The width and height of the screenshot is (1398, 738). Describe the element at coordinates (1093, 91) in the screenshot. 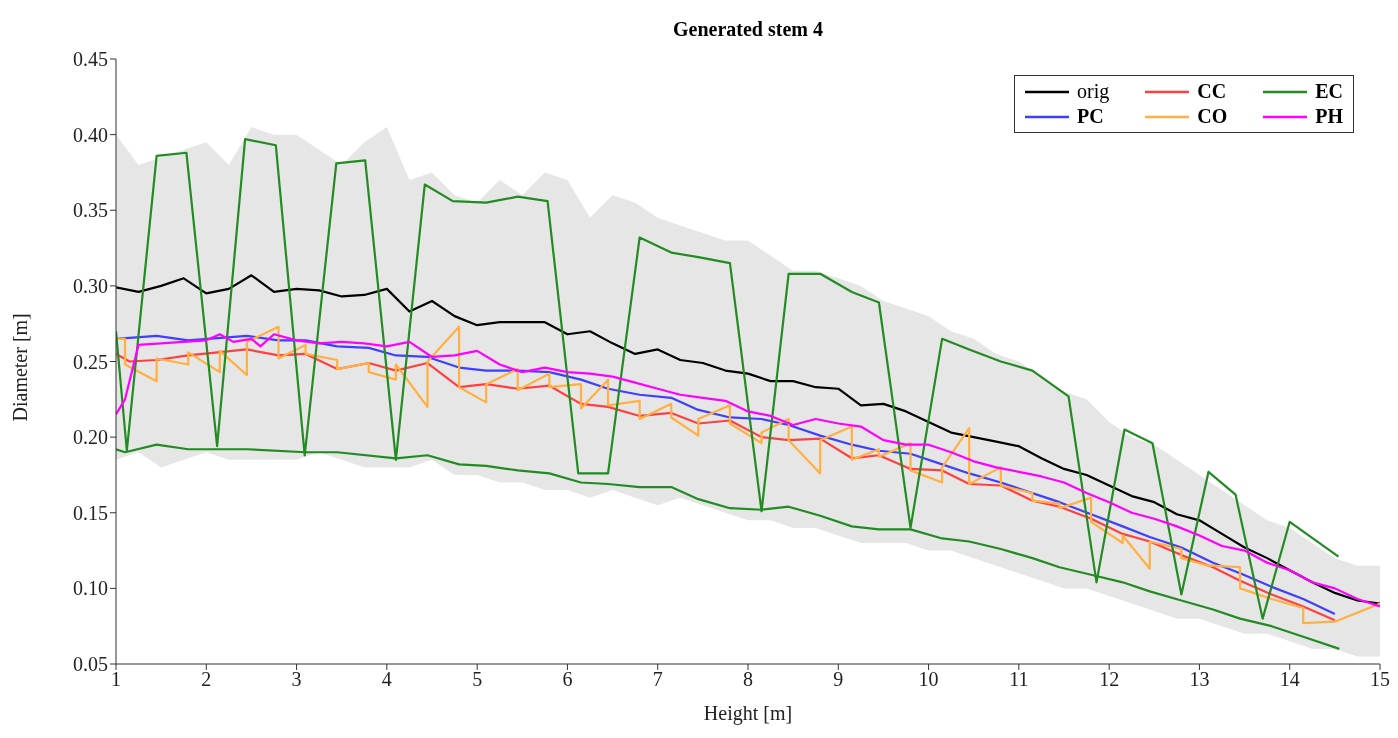

I see `legend-label: orig` at that location.